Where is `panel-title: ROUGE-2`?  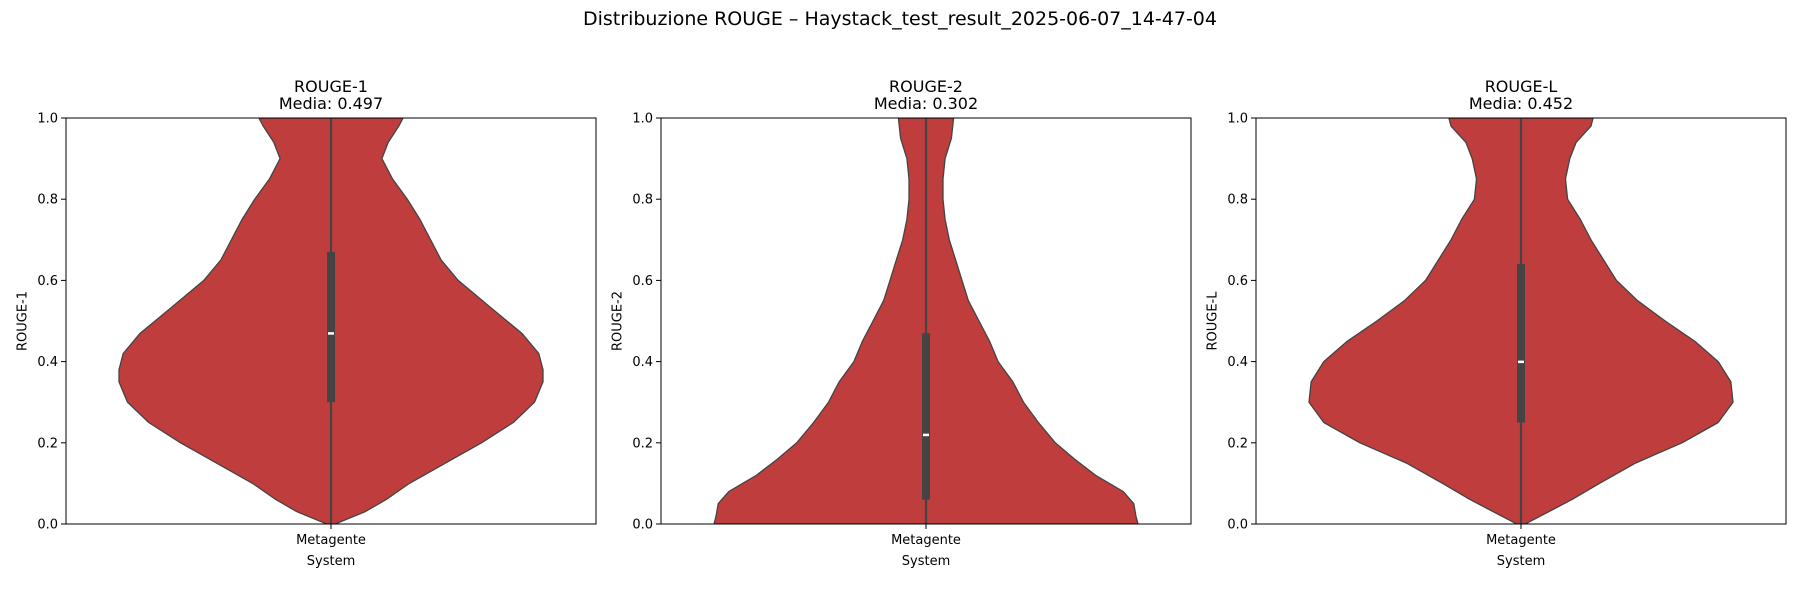
panel-title: ROUGE-2 is located at coordinates (926, 86).